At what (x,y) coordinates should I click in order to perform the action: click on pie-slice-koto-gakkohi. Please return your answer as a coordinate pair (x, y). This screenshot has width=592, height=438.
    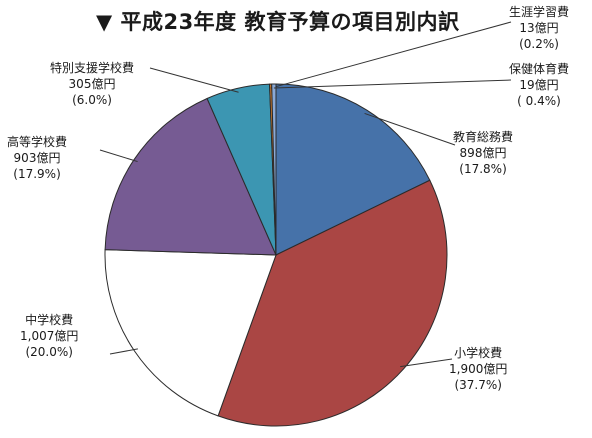
    Looking at the image, I should click on (190, 176).